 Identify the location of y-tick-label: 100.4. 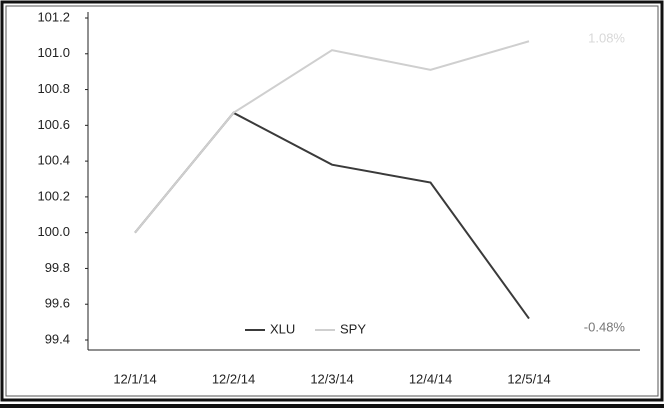
(53, 160).